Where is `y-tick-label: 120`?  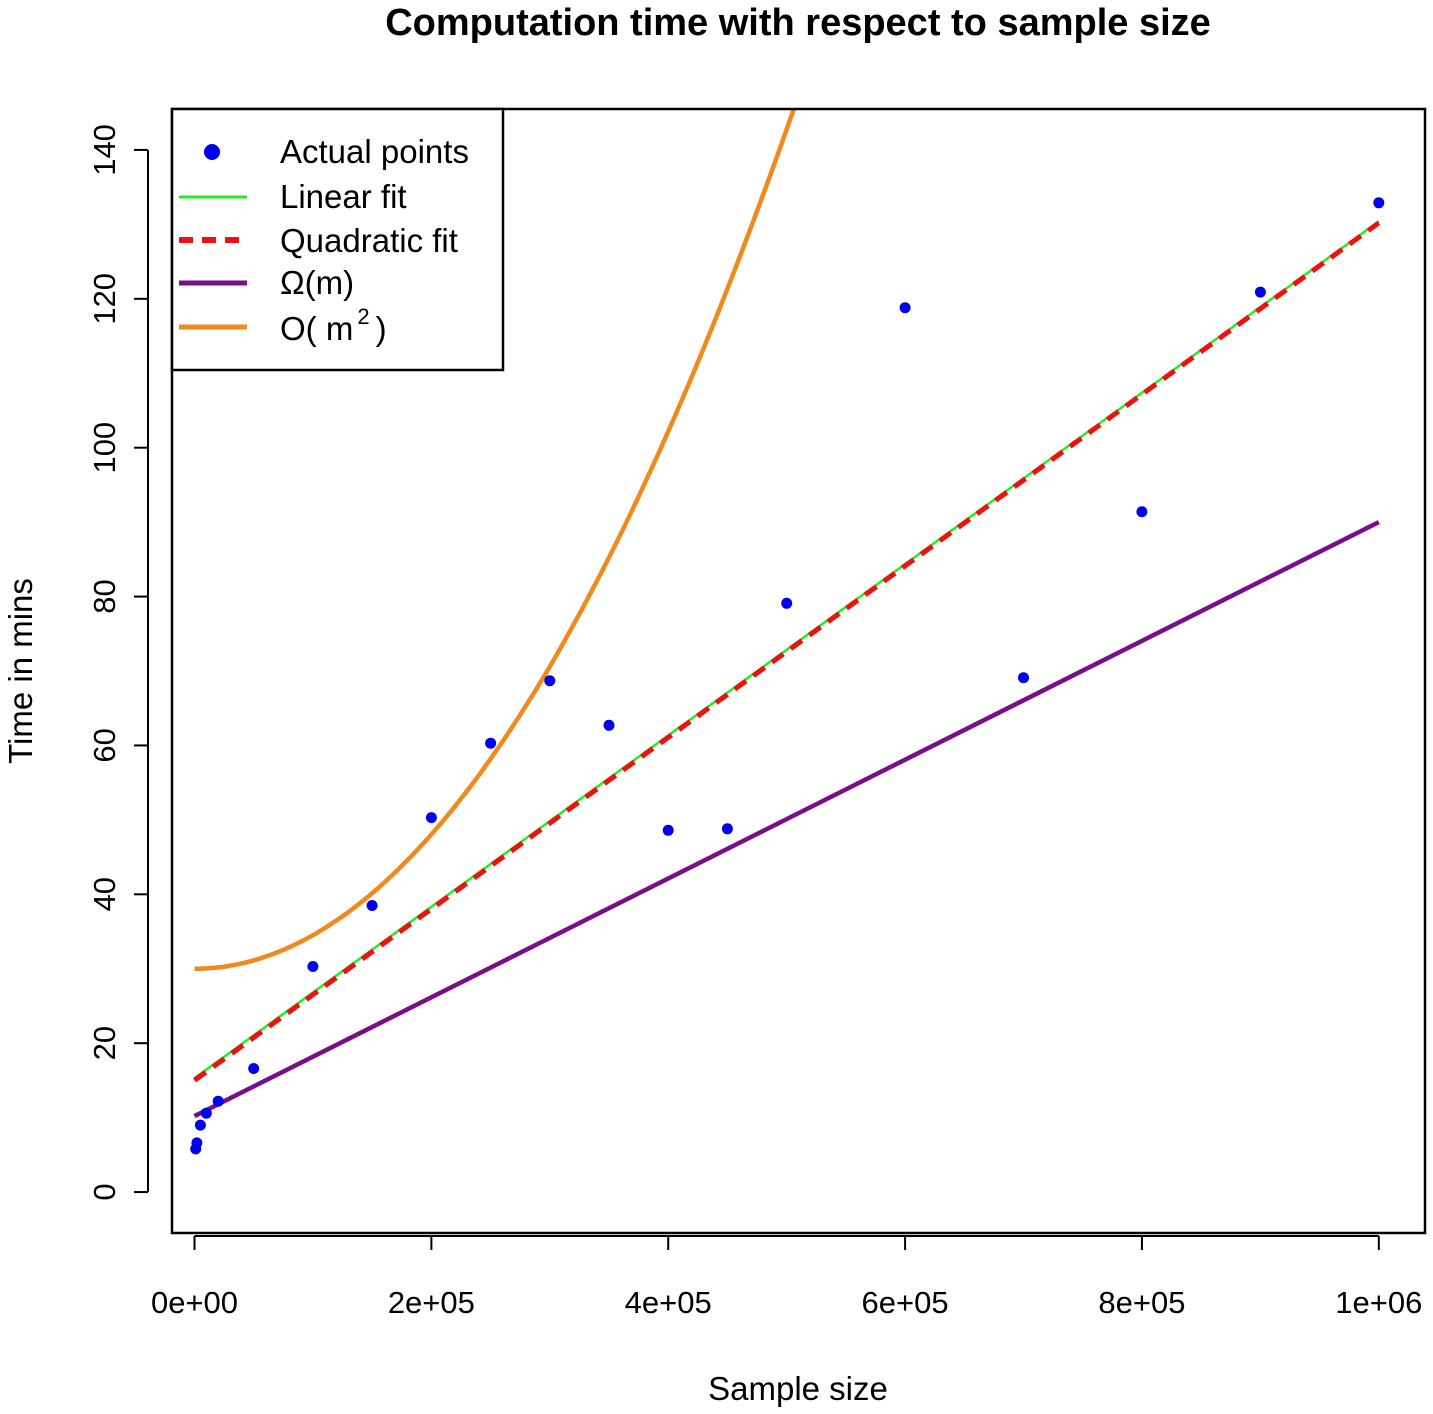 y-tick-label: 120 is located at coordinates (104, 299).